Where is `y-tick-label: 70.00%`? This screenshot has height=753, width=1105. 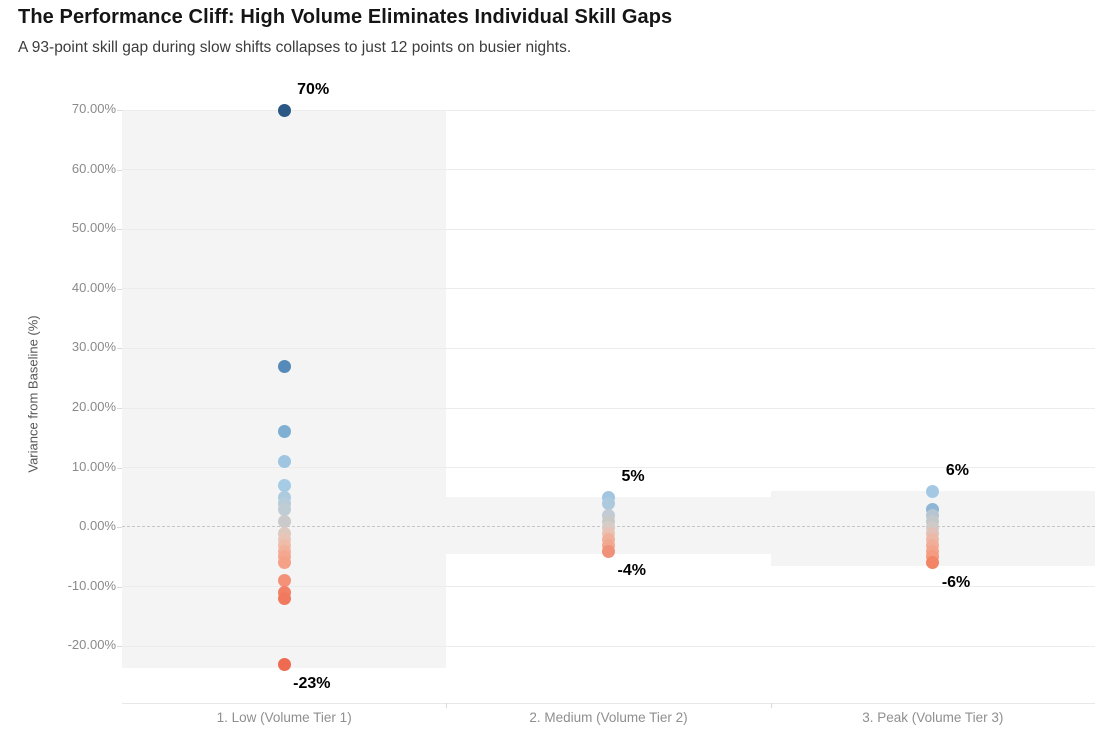 y-tick-label: 70.00% is located at coordinates (93, 109).